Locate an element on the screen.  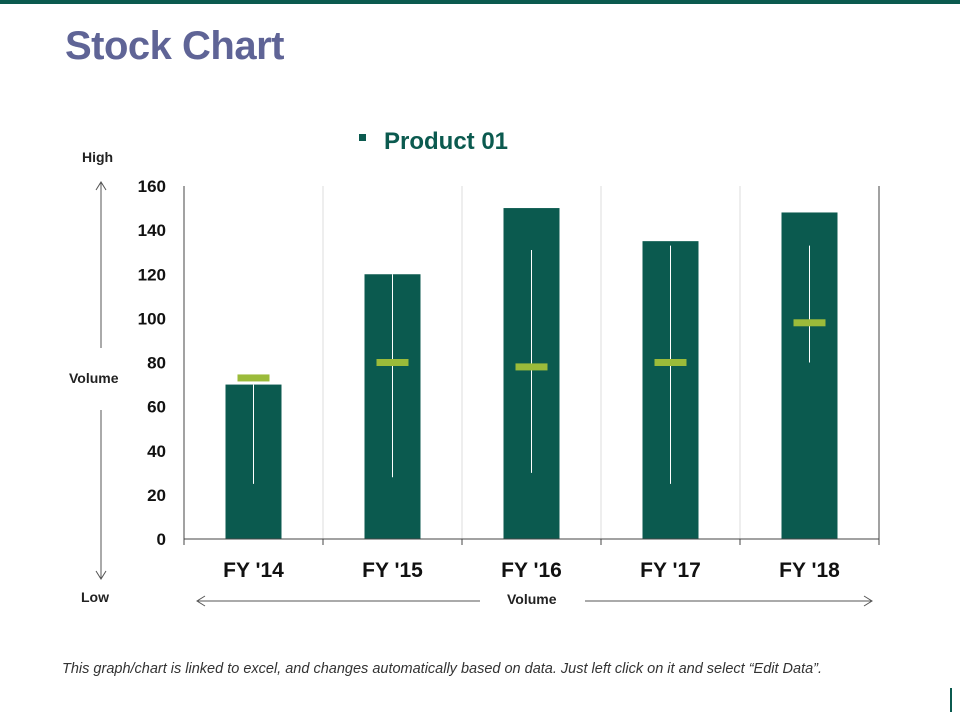
corner-mark is located at coordinates (951, 700).